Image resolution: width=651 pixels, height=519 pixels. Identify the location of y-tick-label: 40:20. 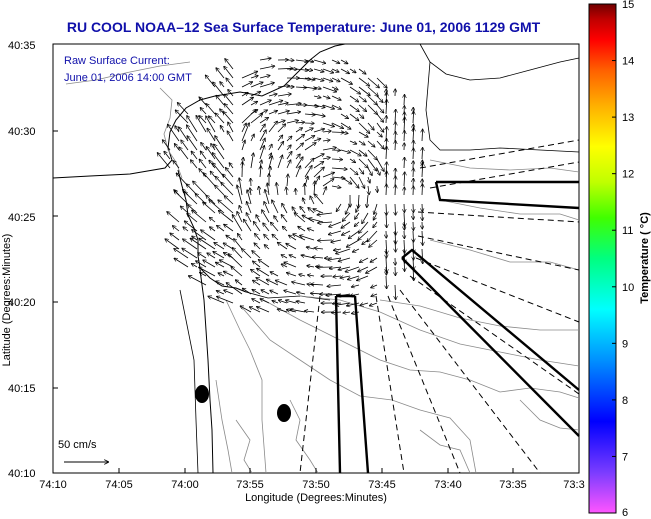
(22, 303).